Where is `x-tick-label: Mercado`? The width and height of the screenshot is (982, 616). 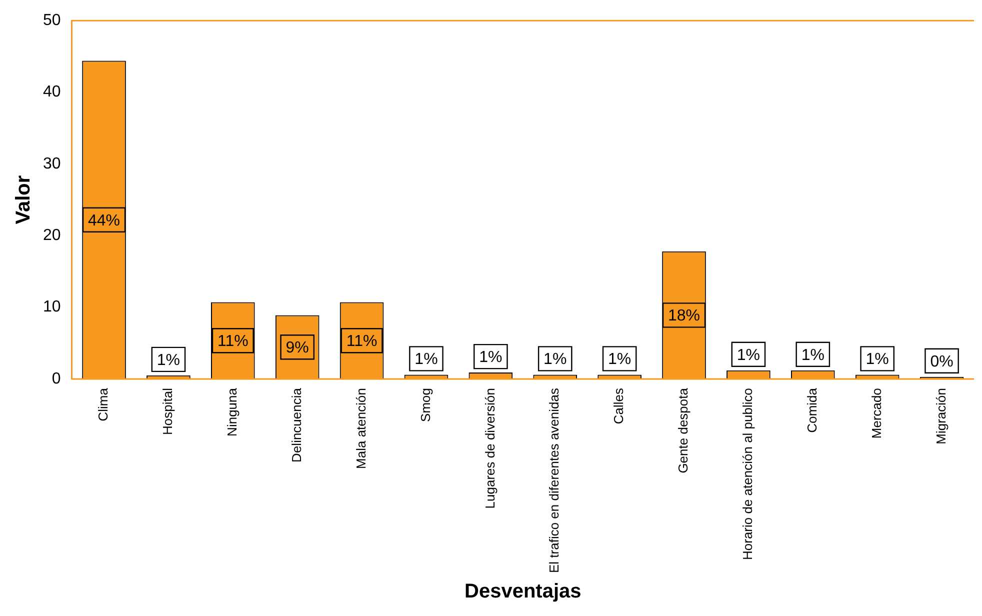
x-tick-label: Mercado is located at coordinates (876, 413).